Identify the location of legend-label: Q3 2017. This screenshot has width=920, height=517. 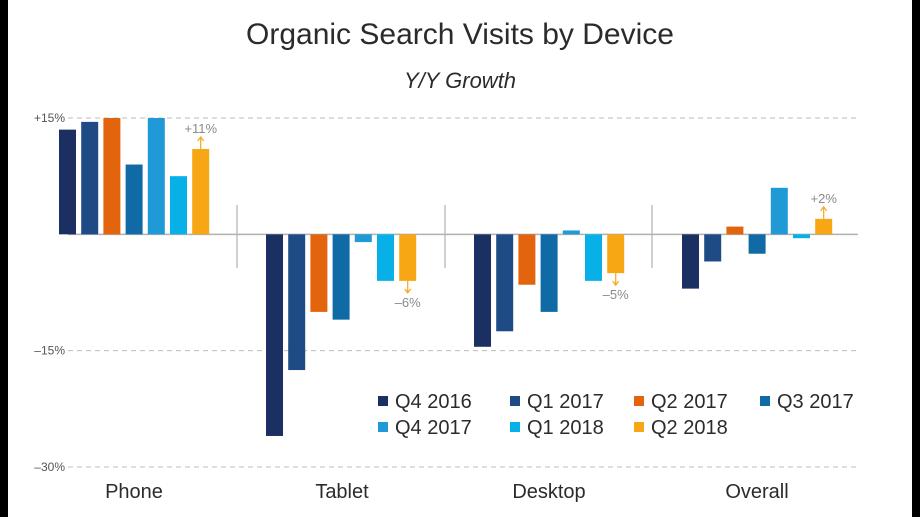
(815, 402).